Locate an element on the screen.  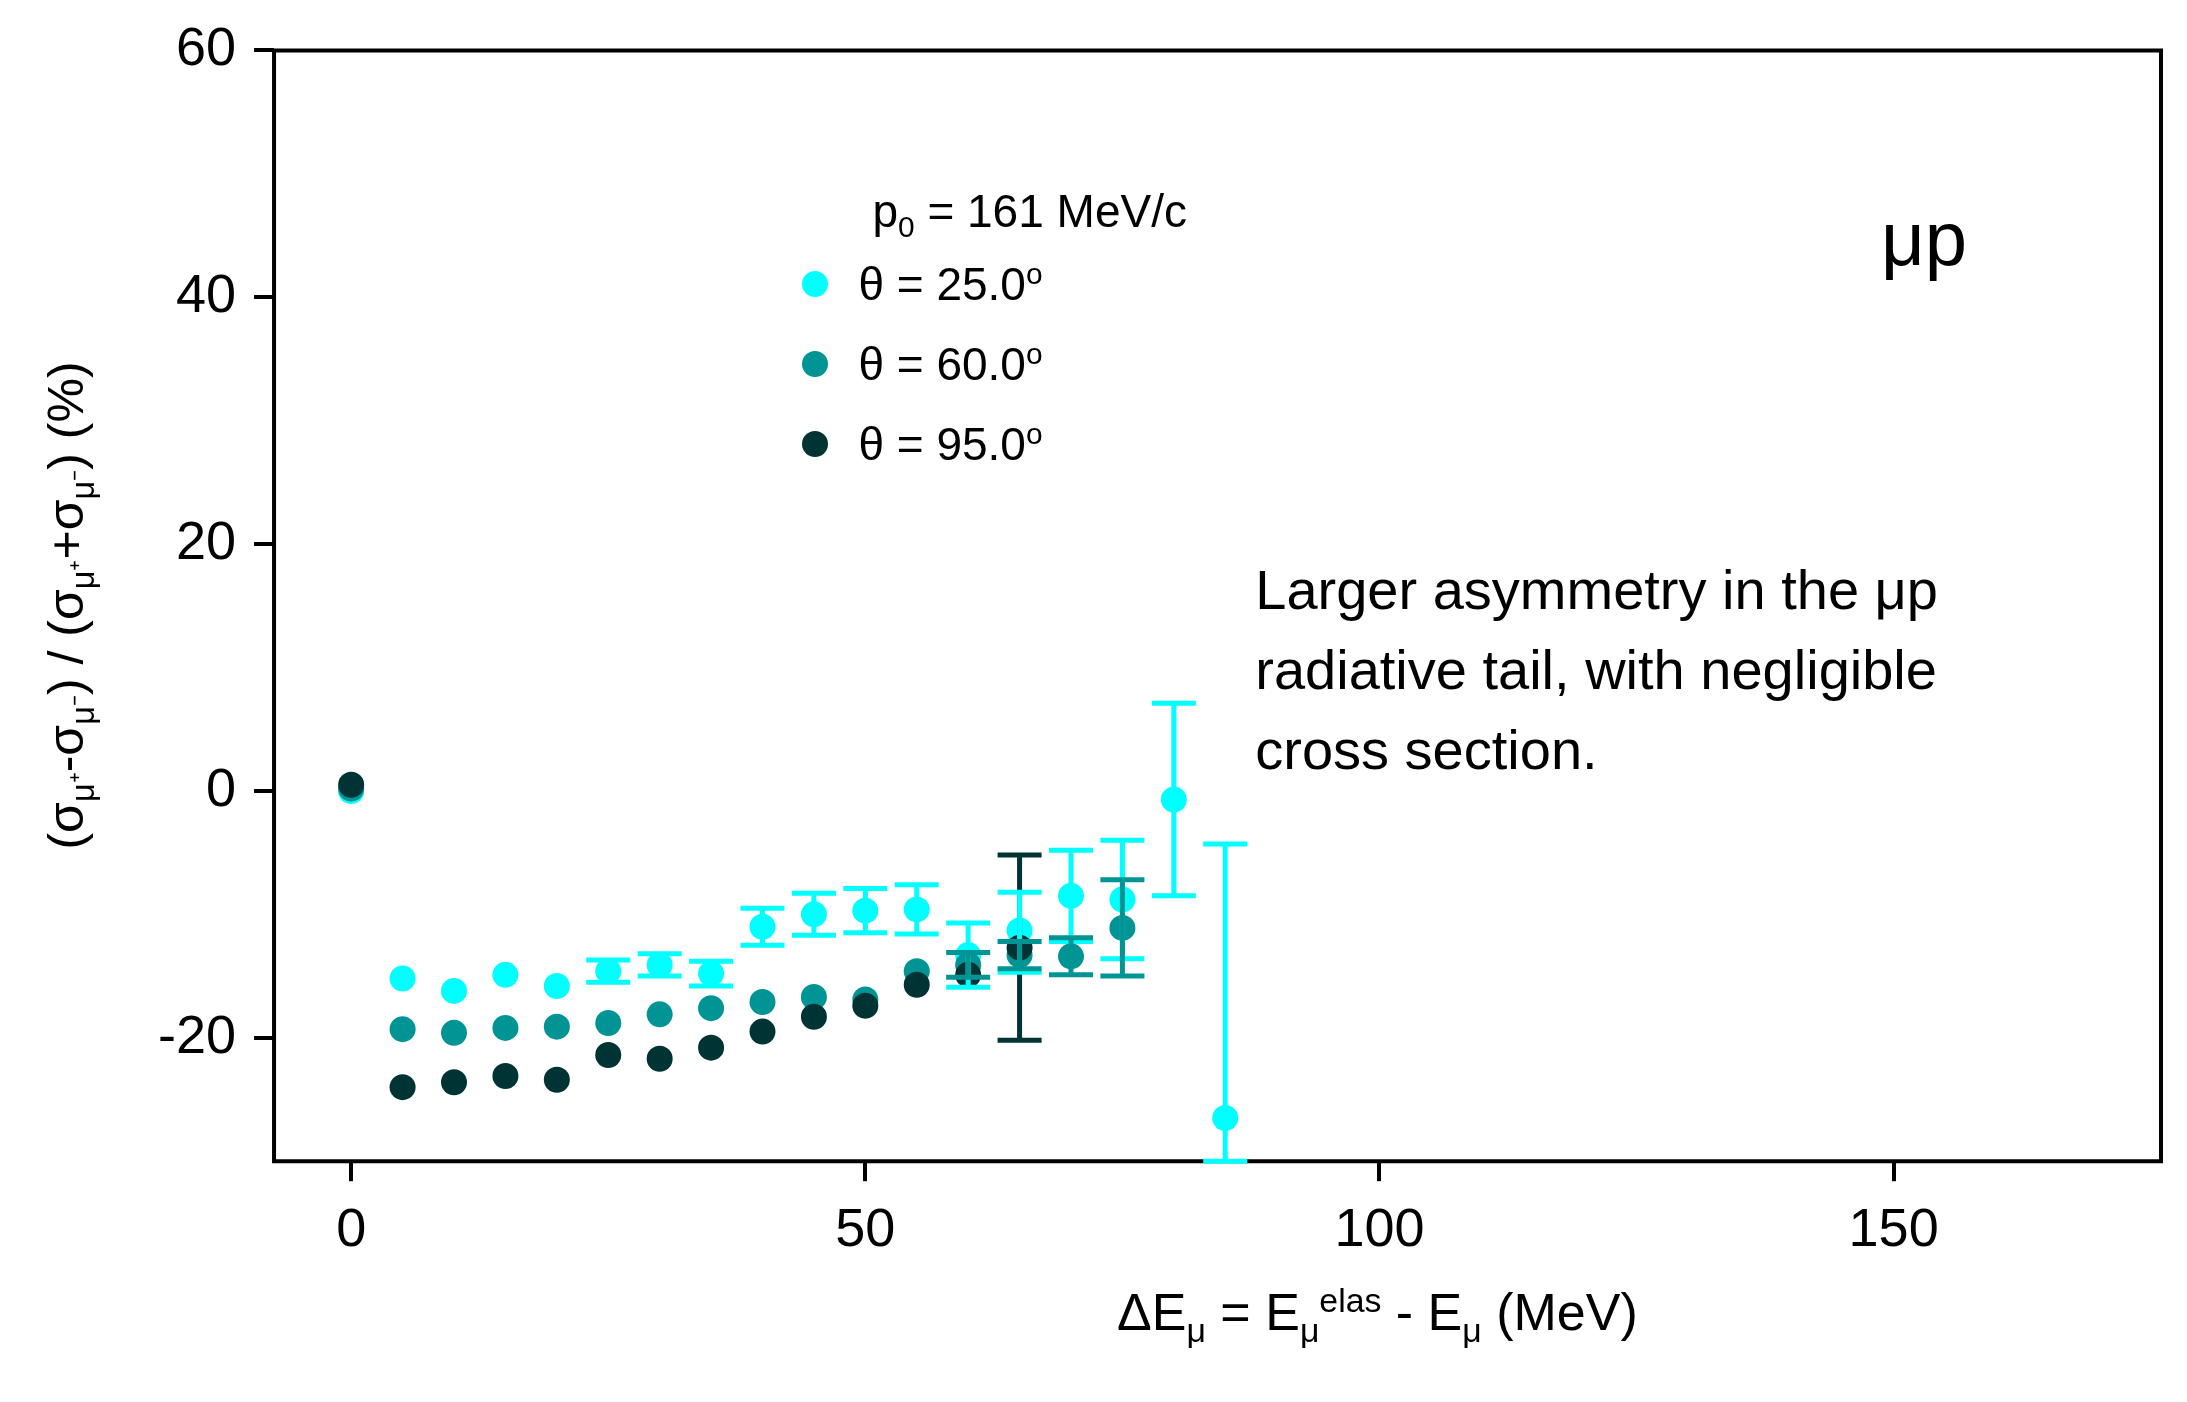
legend-title: p$_{0}$ = 161 MeV/c is located at coordinates (1029, 213).